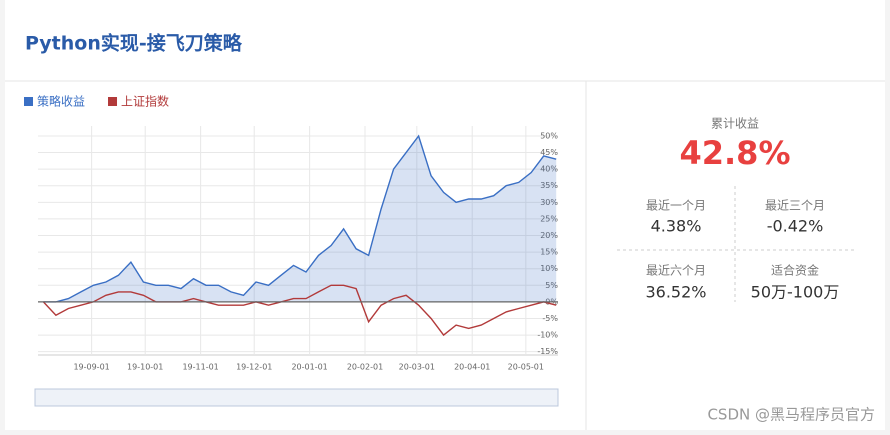 The width and height of the screenshot is (890, 435). I want to click on y-tick-label: 50%, so click(549, 135).